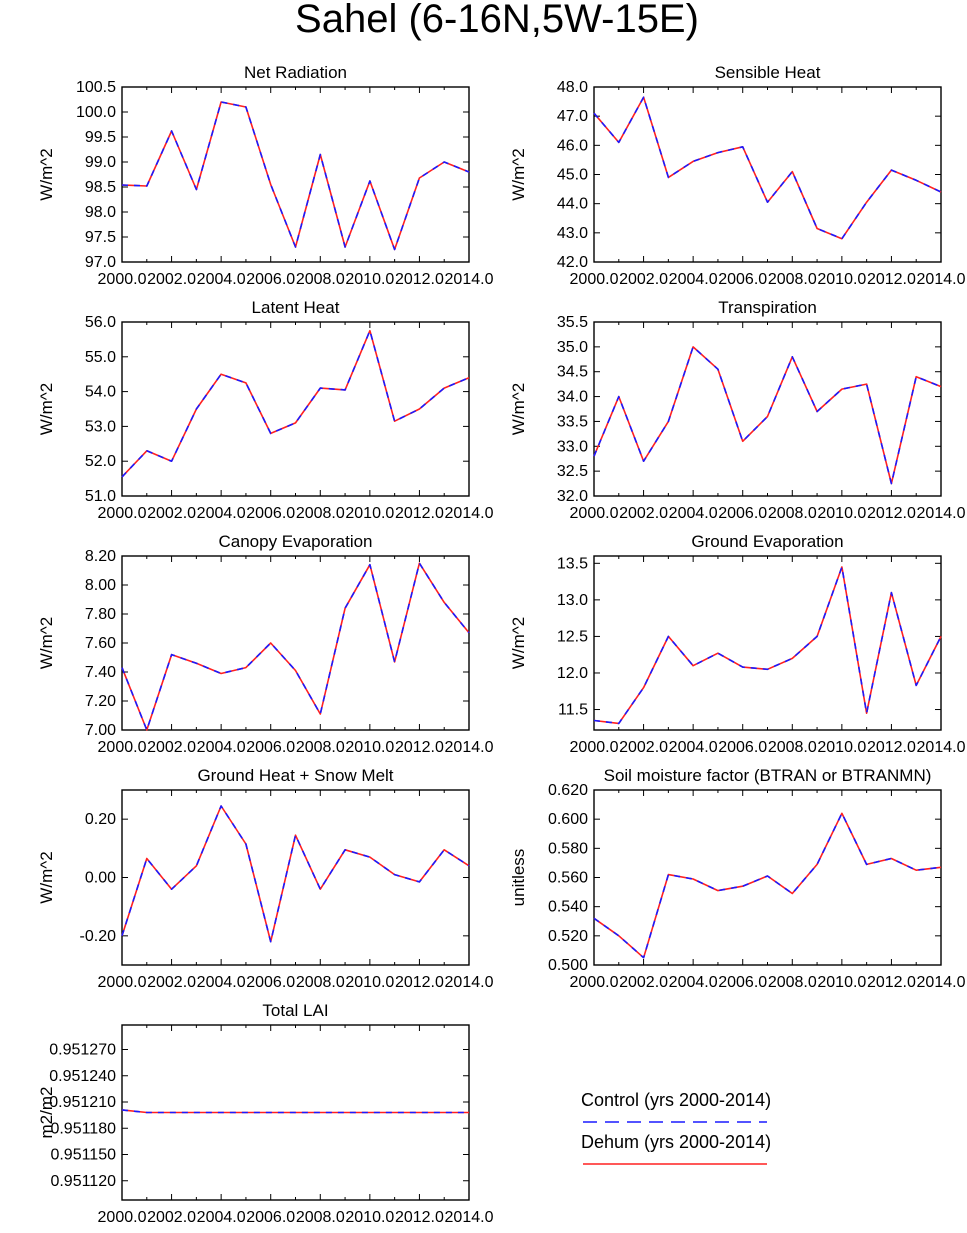 The height and width of the screenshot is (1233, 967). I want to click on y-tick-label: 7.60, so click(100, 643).